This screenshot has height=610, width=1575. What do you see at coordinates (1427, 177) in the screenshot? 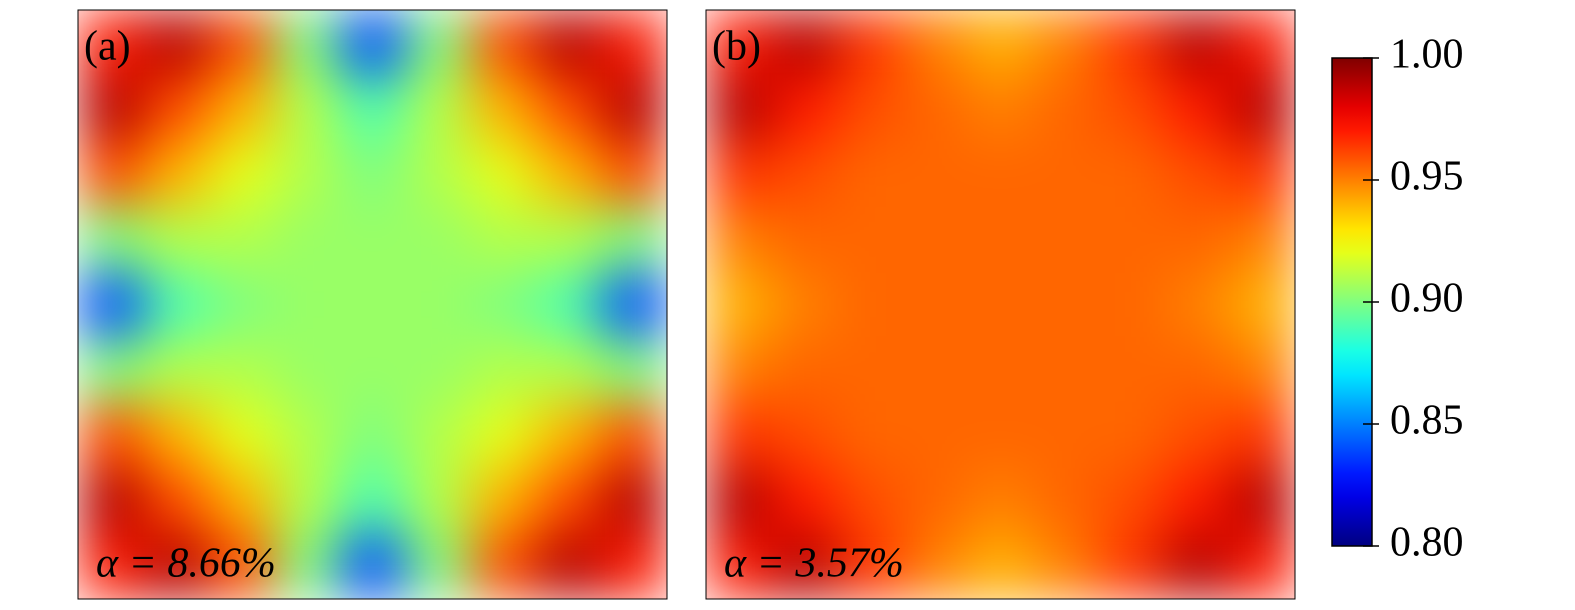
I see `colorbar-tick-label: 0.95` at bounding box center [1427, 177].